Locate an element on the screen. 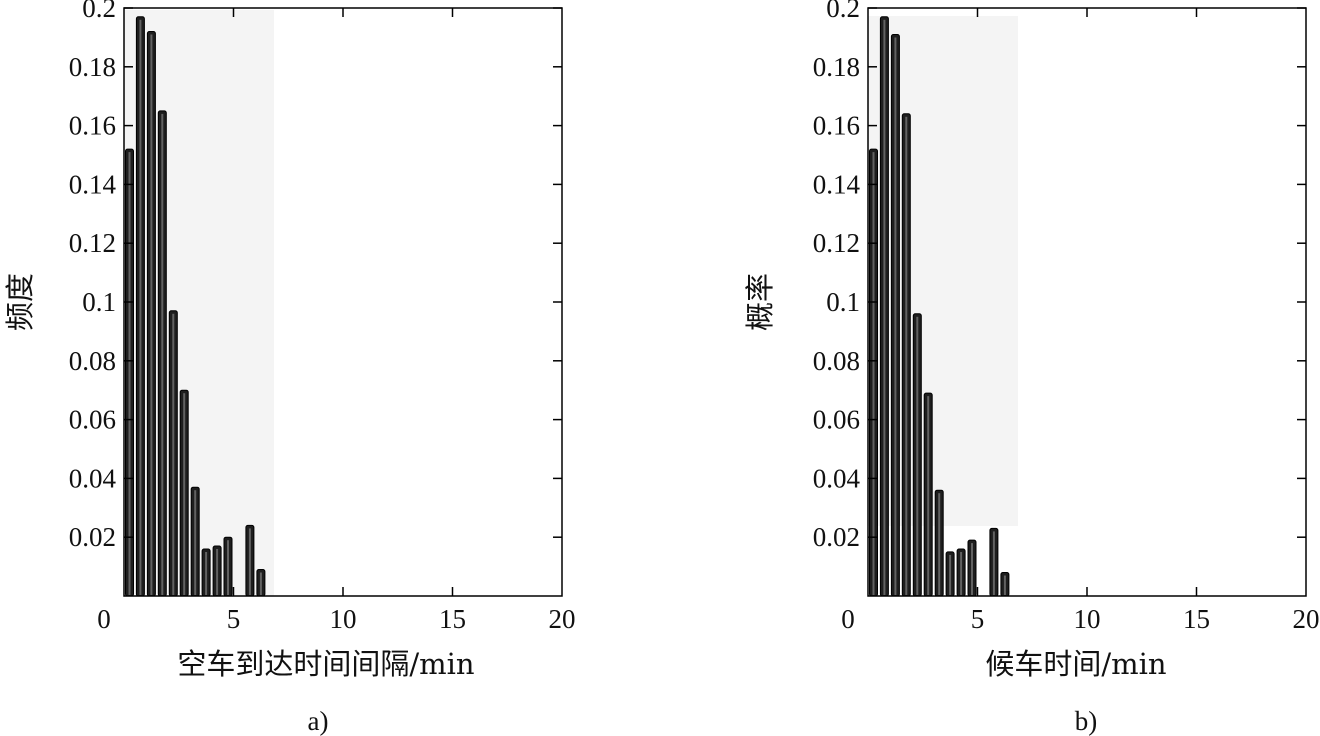  panel-label: b) is located at coordinates (1086, 721).